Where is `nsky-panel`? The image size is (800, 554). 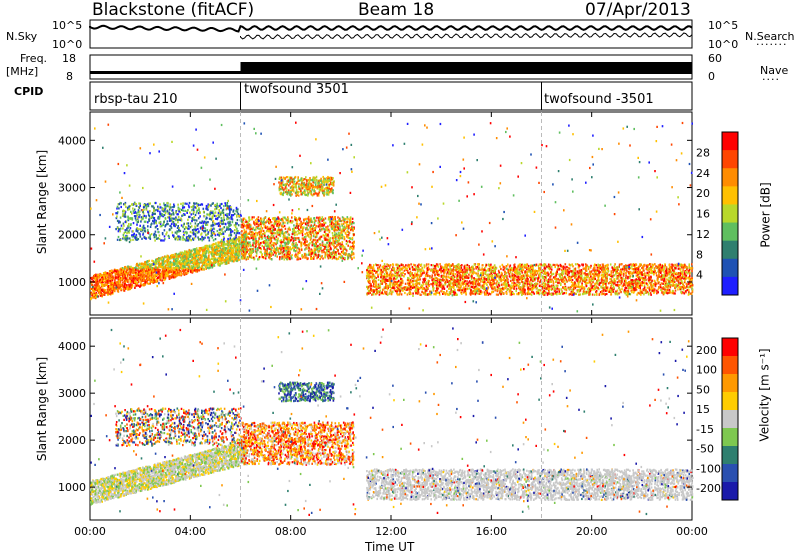
nsky-panel is located at coordinates (391, 34).